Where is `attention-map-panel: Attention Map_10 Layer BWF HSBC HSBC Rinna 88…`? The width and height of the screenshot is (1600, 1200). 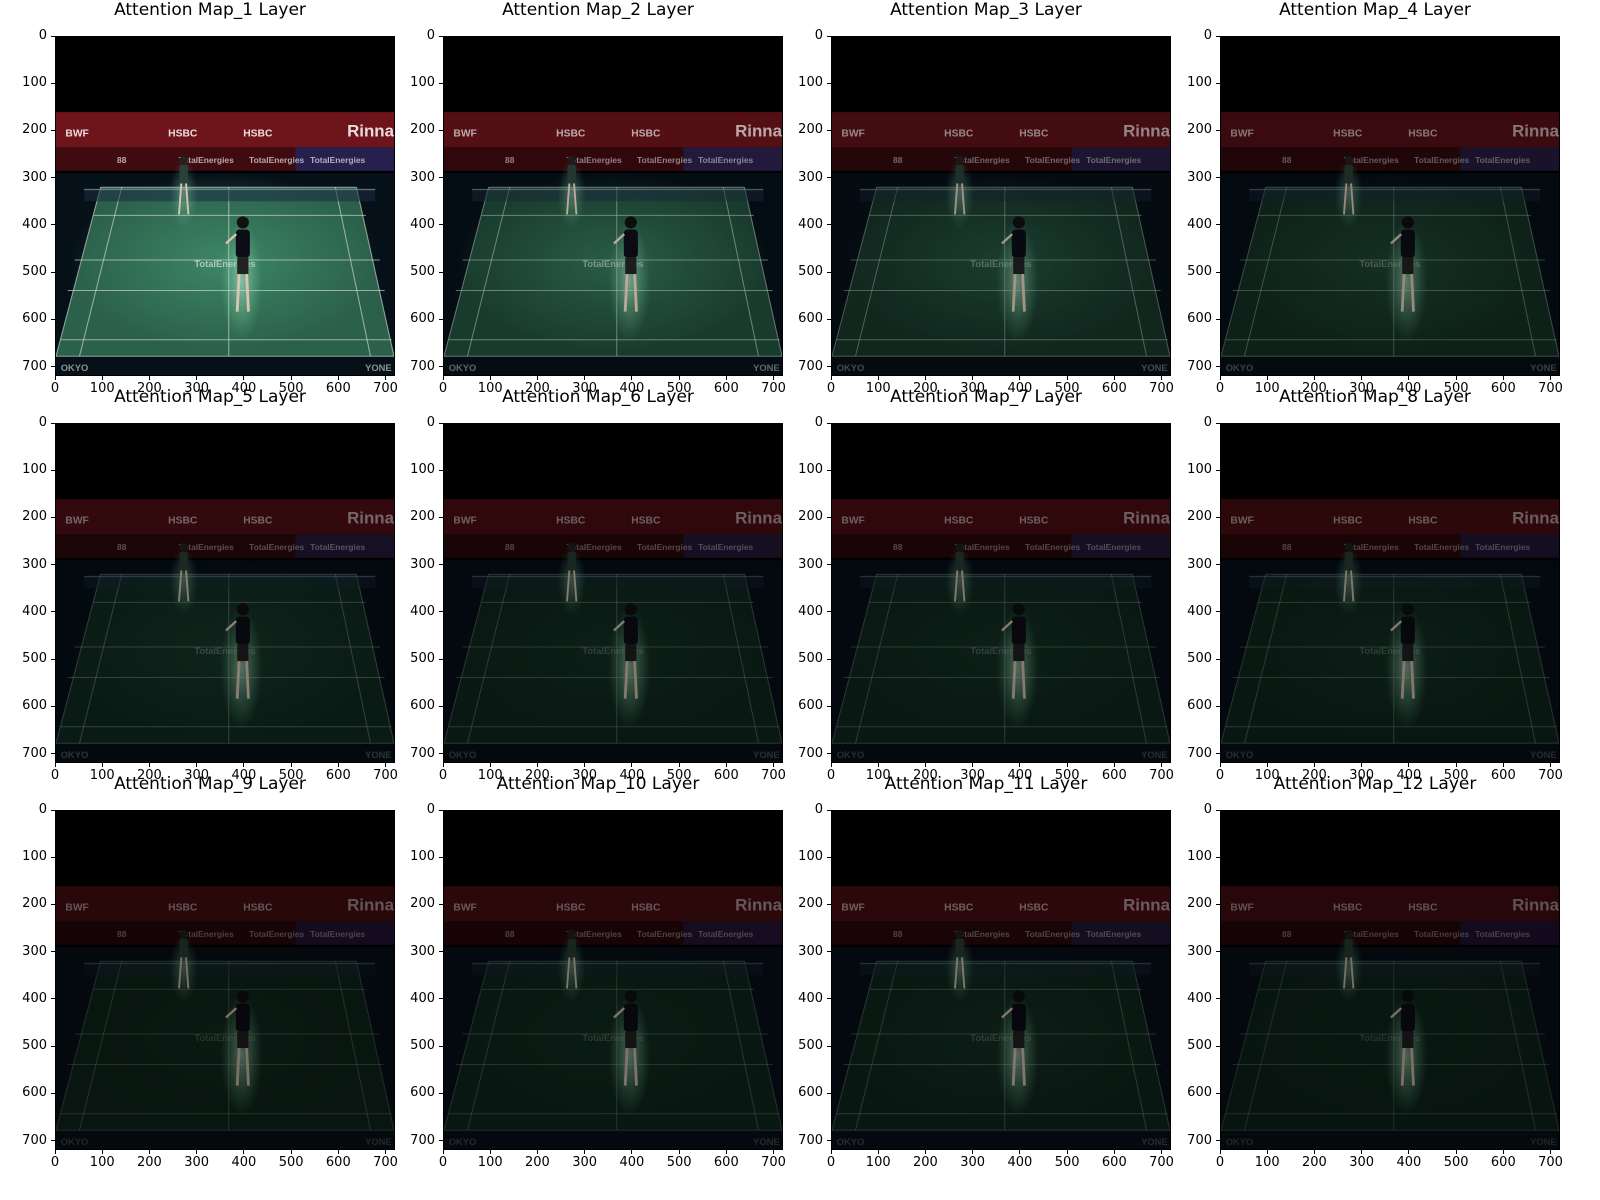
attention-map-panel: Attention Map_10 Layer BWF HSBC HSBC Rinna 88… is located at coordinates (587, 972).